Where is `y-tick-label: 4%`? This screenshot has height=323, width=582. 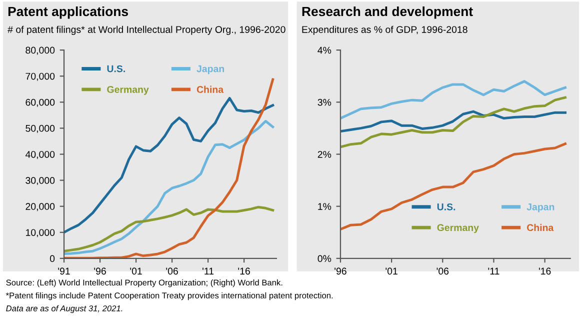 y-tick-label: 4% is located at coordinates (325, 50).